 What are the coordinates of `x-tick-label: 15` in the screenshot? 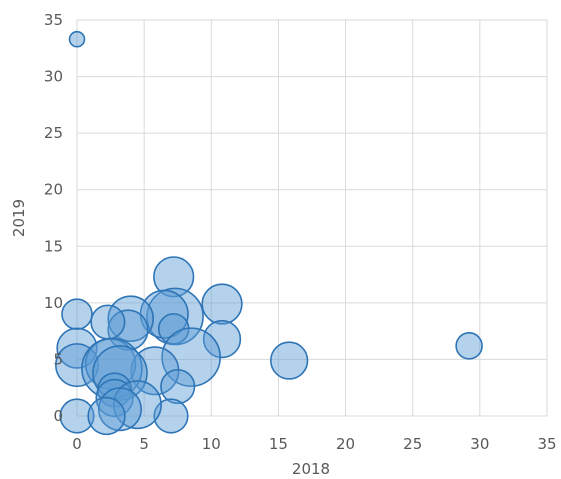 It's located at (278, 444).